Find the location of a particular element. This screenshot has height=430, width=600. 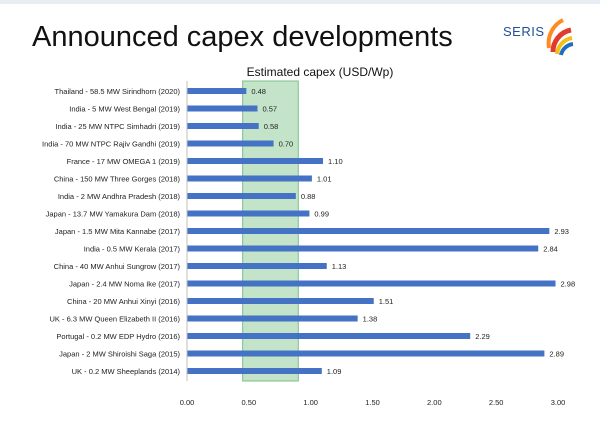

value-label: 2.84 is located at coordinates (550, 249).